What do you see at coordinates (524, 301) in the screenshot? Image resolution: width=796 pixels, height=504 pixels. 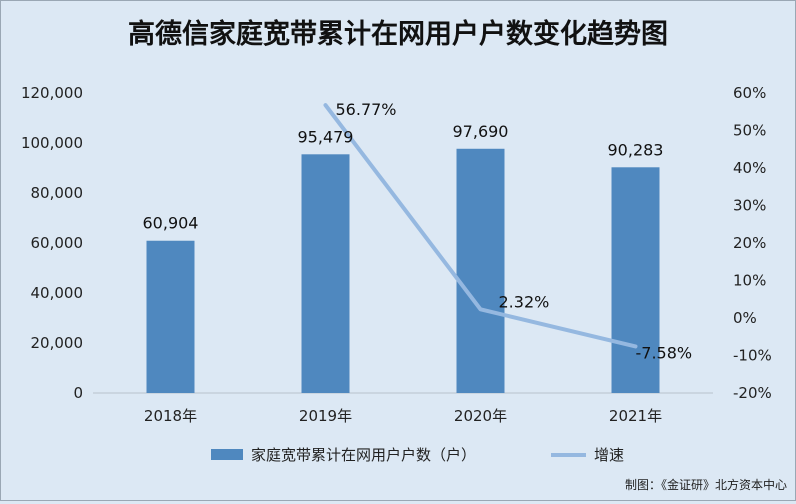 I see `growth-value-label: 2.32%` at bounding box center [524, 301].